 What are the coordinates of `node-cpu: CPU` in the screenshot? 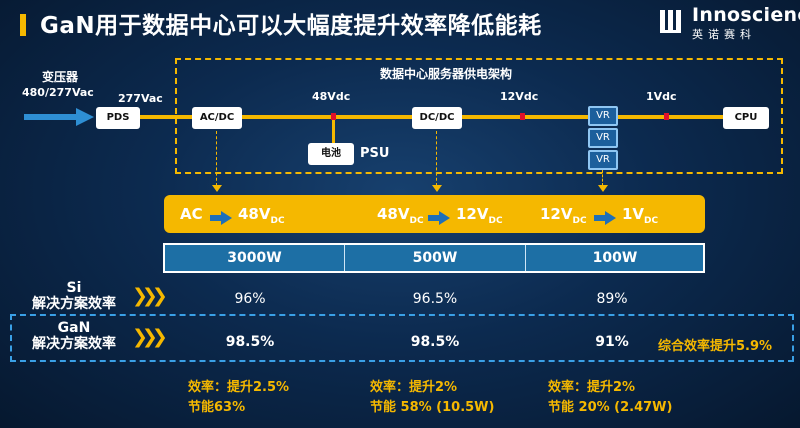 It's located at (746, 118).